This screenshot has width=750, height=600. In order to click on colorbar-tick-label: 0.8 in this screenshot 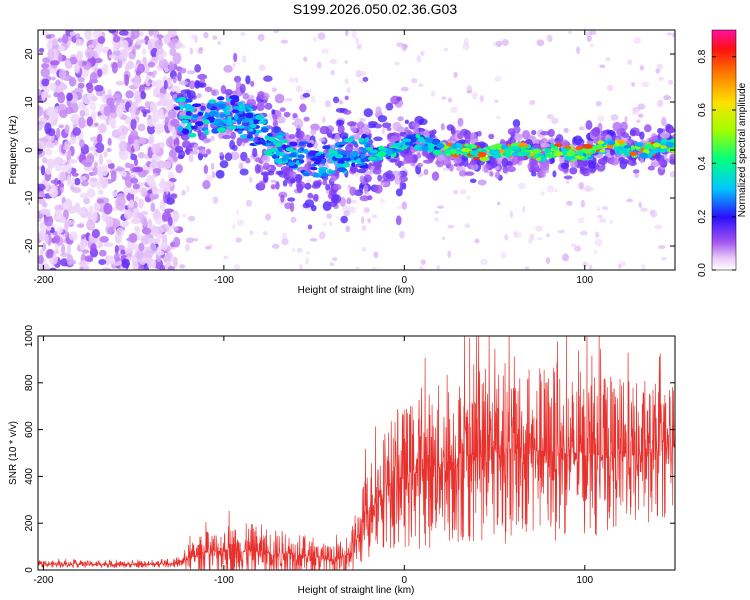, I will do `click(702, 56)`.